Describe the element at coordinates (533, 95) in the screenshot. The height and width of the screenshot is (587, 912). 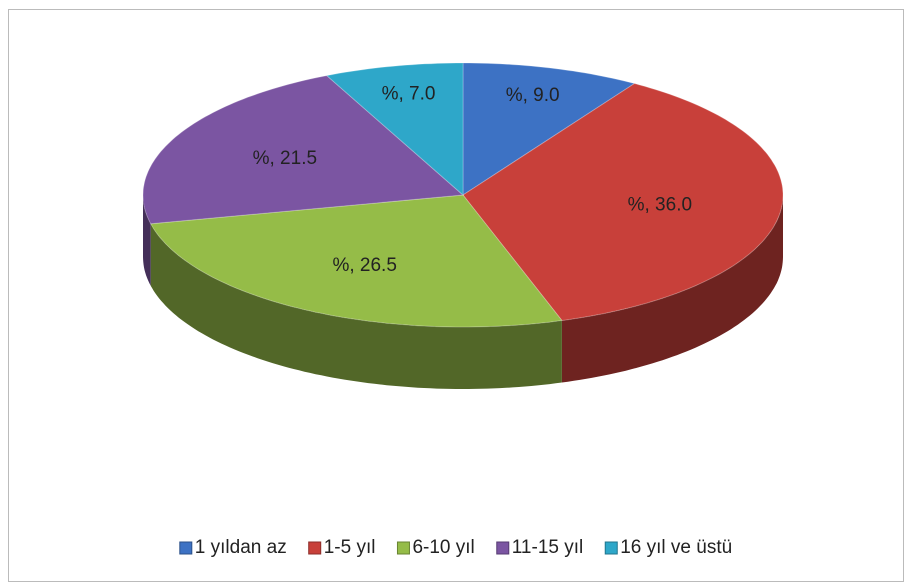
I see `data-label: %, 9.0` at that location.